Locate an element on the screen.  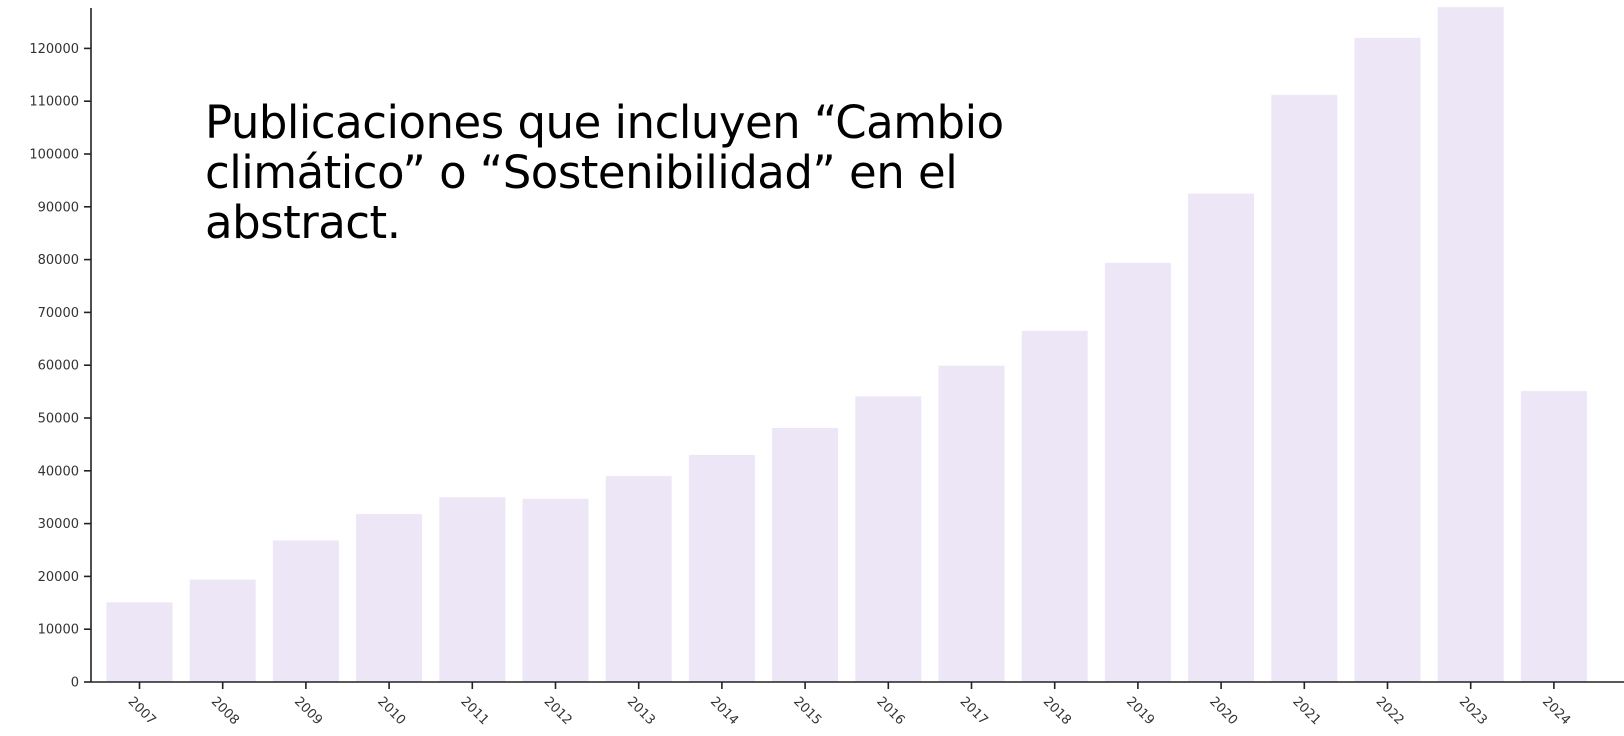
x-tick-label-2024: 2024 is located at coordinates (1556, 711).